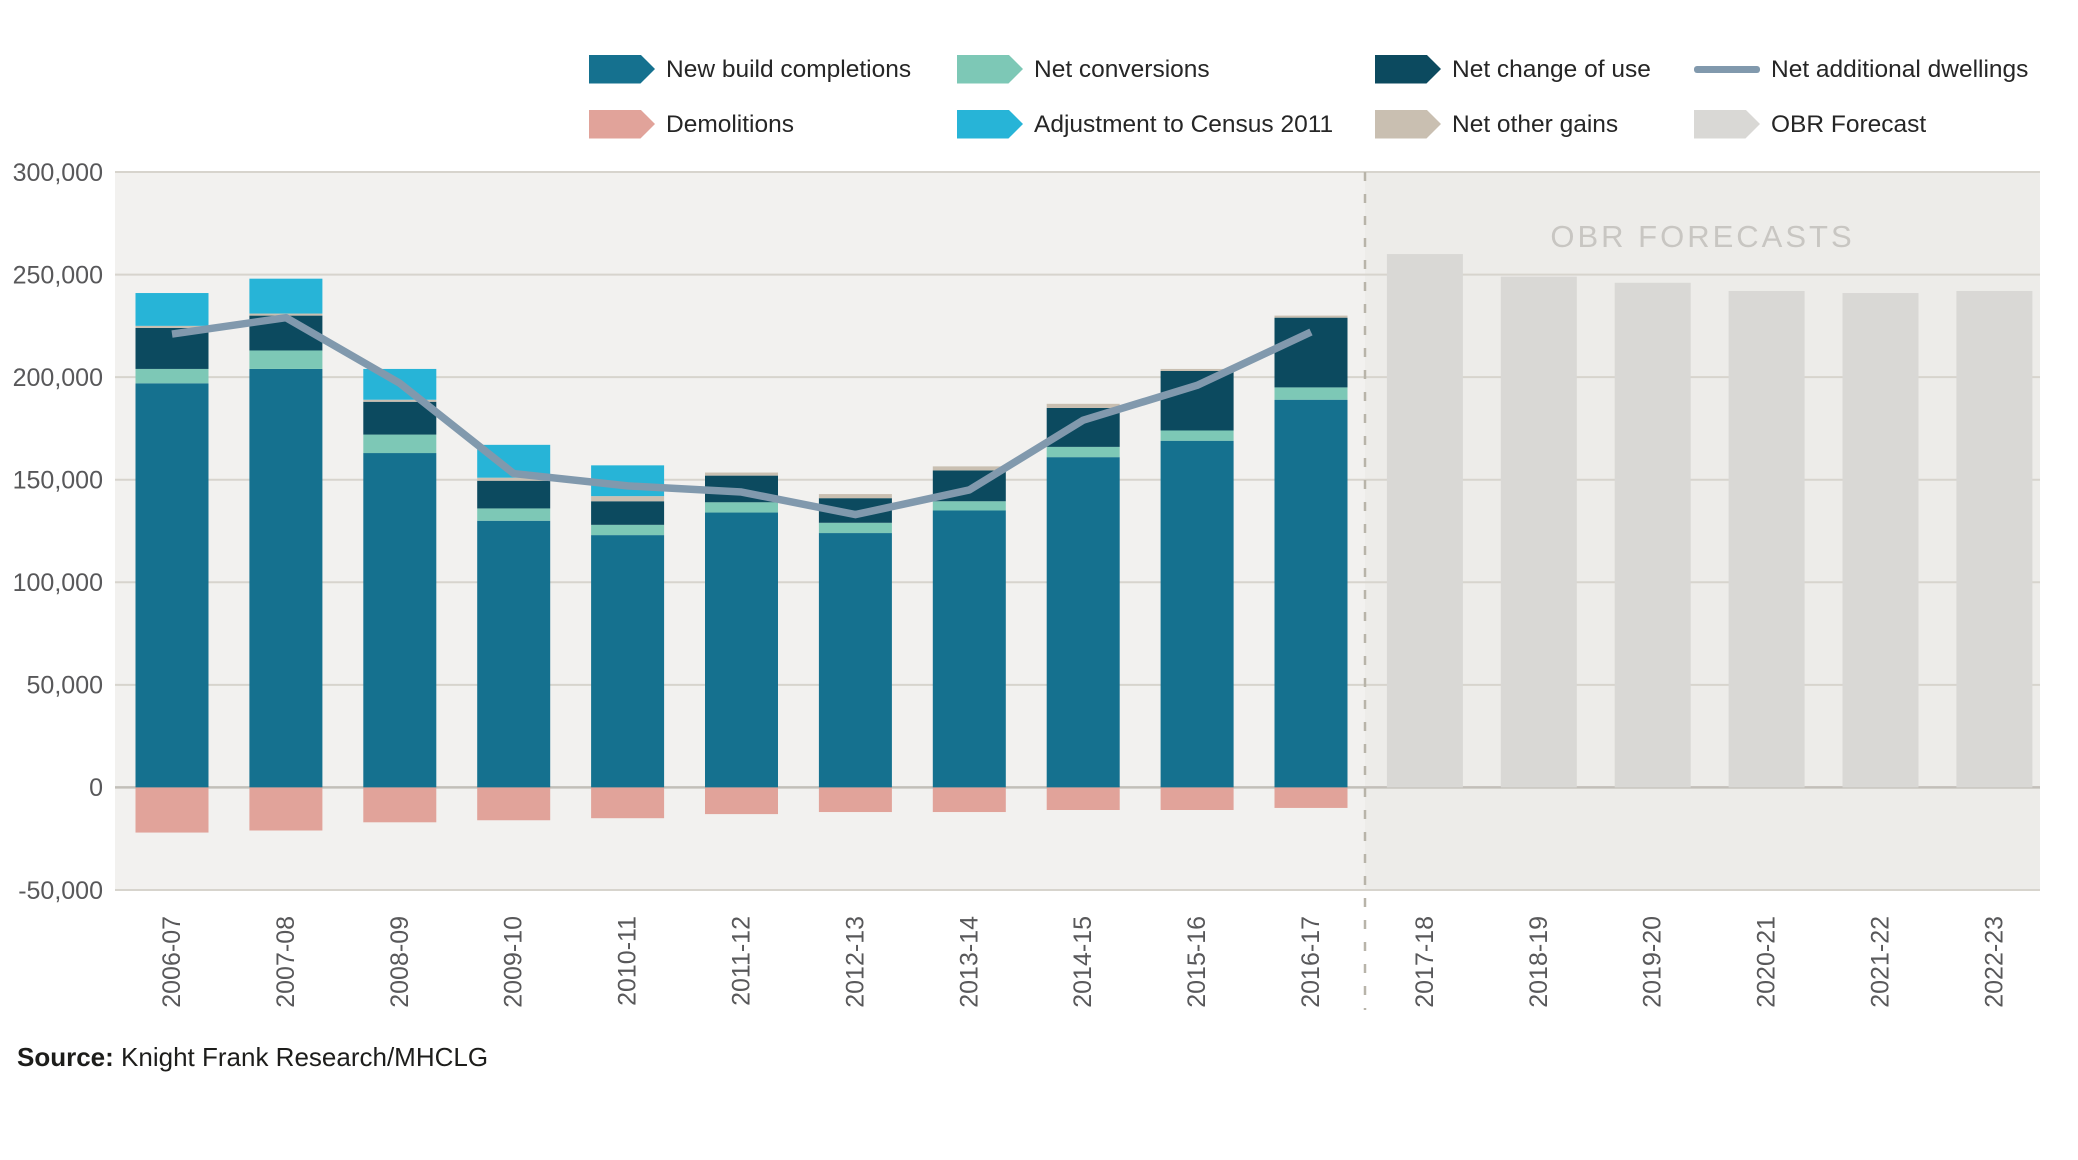 This screenshot has height=1160, width=2078. I want to click on x-tick-label: 2018-19, so click(1539, 962).